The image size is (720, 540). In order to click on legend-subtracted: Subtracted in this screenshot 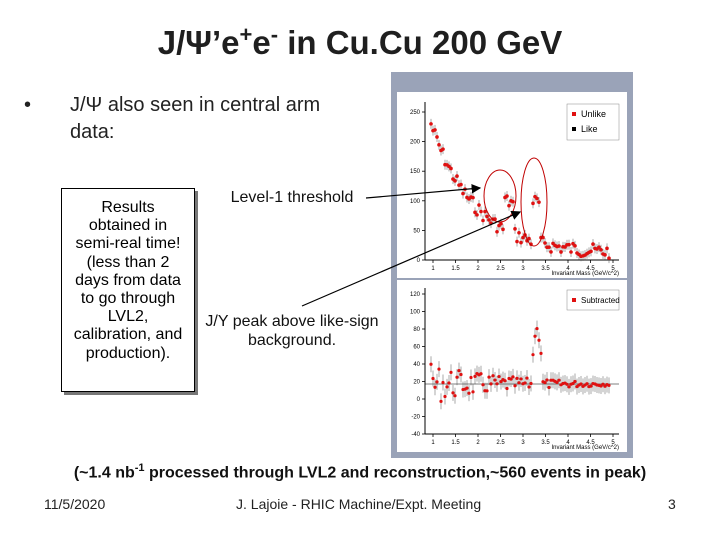, I will do `click(600, 300)`.